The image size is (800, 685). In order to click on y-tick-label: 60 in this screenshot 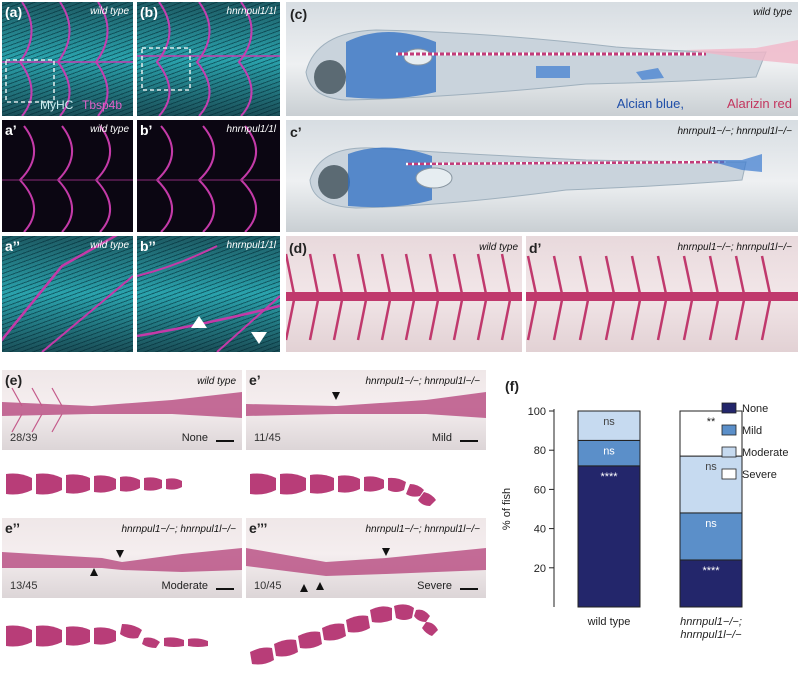, I will do `click(540, 490)`.